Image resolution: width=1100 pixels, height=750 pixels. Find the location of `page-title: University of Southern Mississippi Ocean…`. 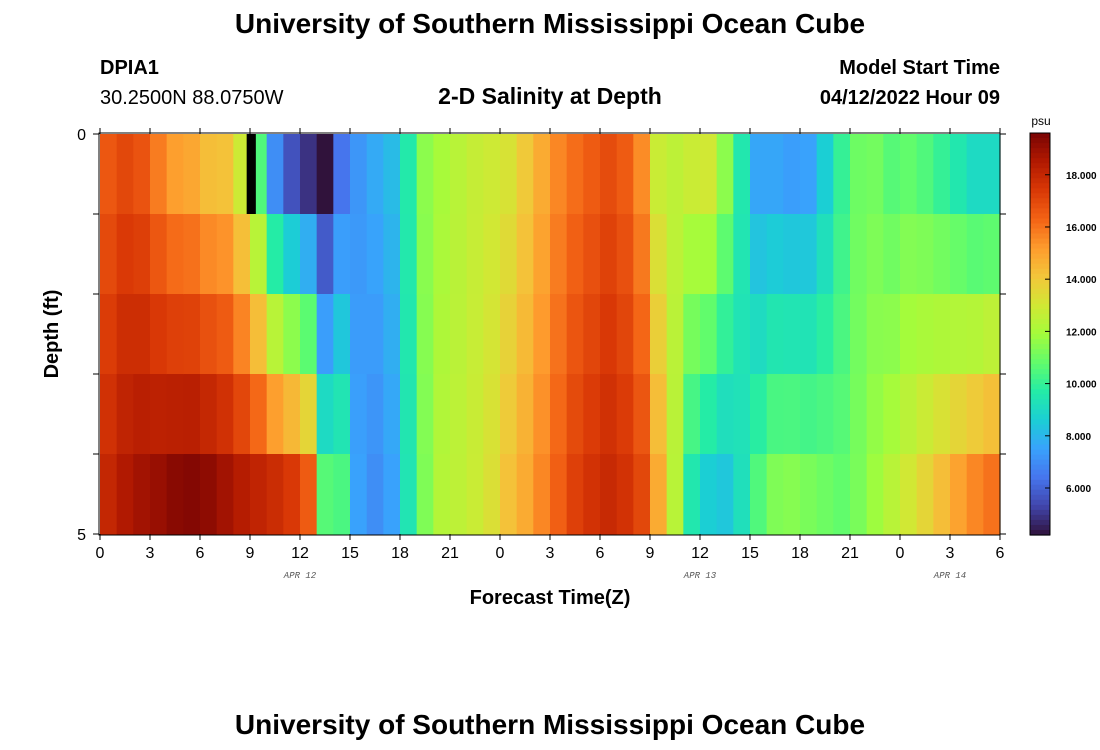

page-title: University of Southern Mississippi Ocean… is located at coordinates (550, 23).